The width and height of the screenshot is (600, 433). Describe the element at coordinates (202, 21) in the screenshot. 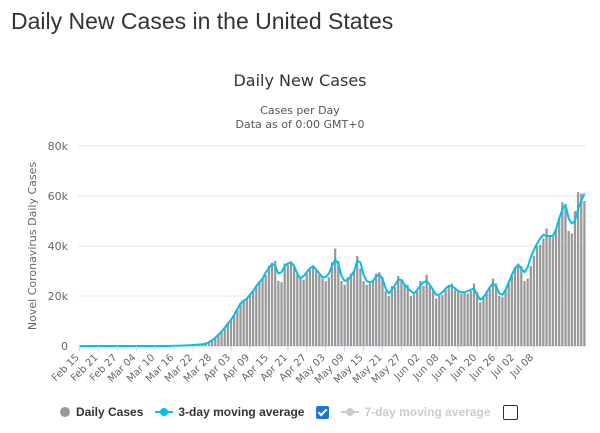

I see `page-title: Daily New Cases in the United States` at that location.